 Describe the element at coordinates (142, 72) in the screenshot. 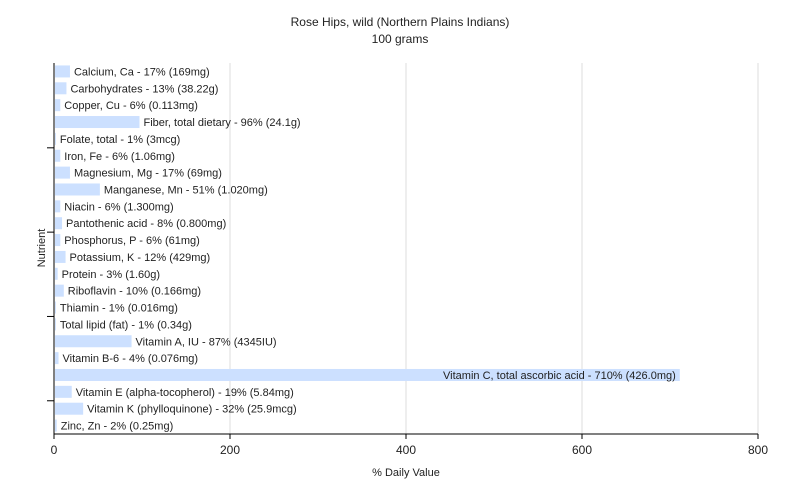

I see `bar-label: Calcium, Ca - 17% (169mg)` at that location.